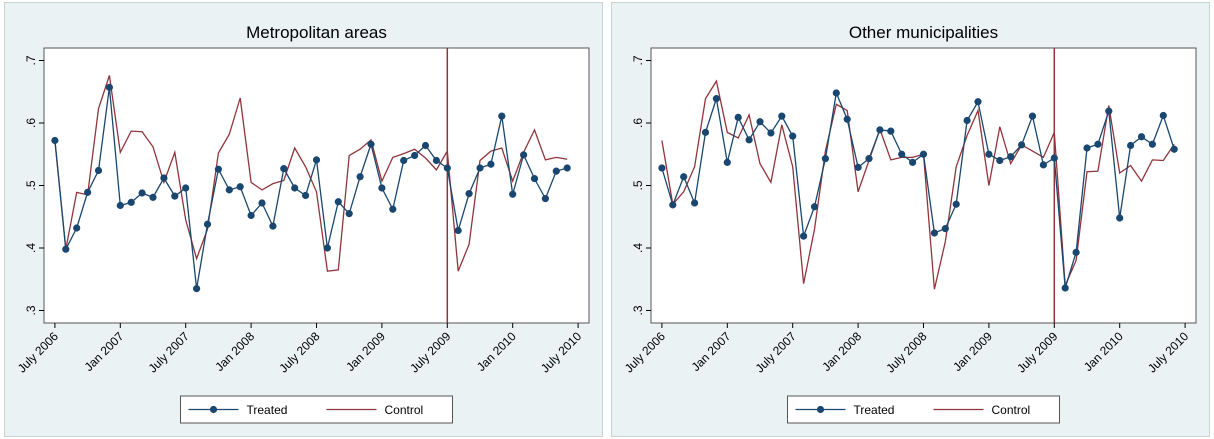 The height and width of the screenshot is (439, 1214). What do you see at coordinates (874, 410) in the screenshot?
I see `legend-label: Treated` at bounding box center [874, 410].